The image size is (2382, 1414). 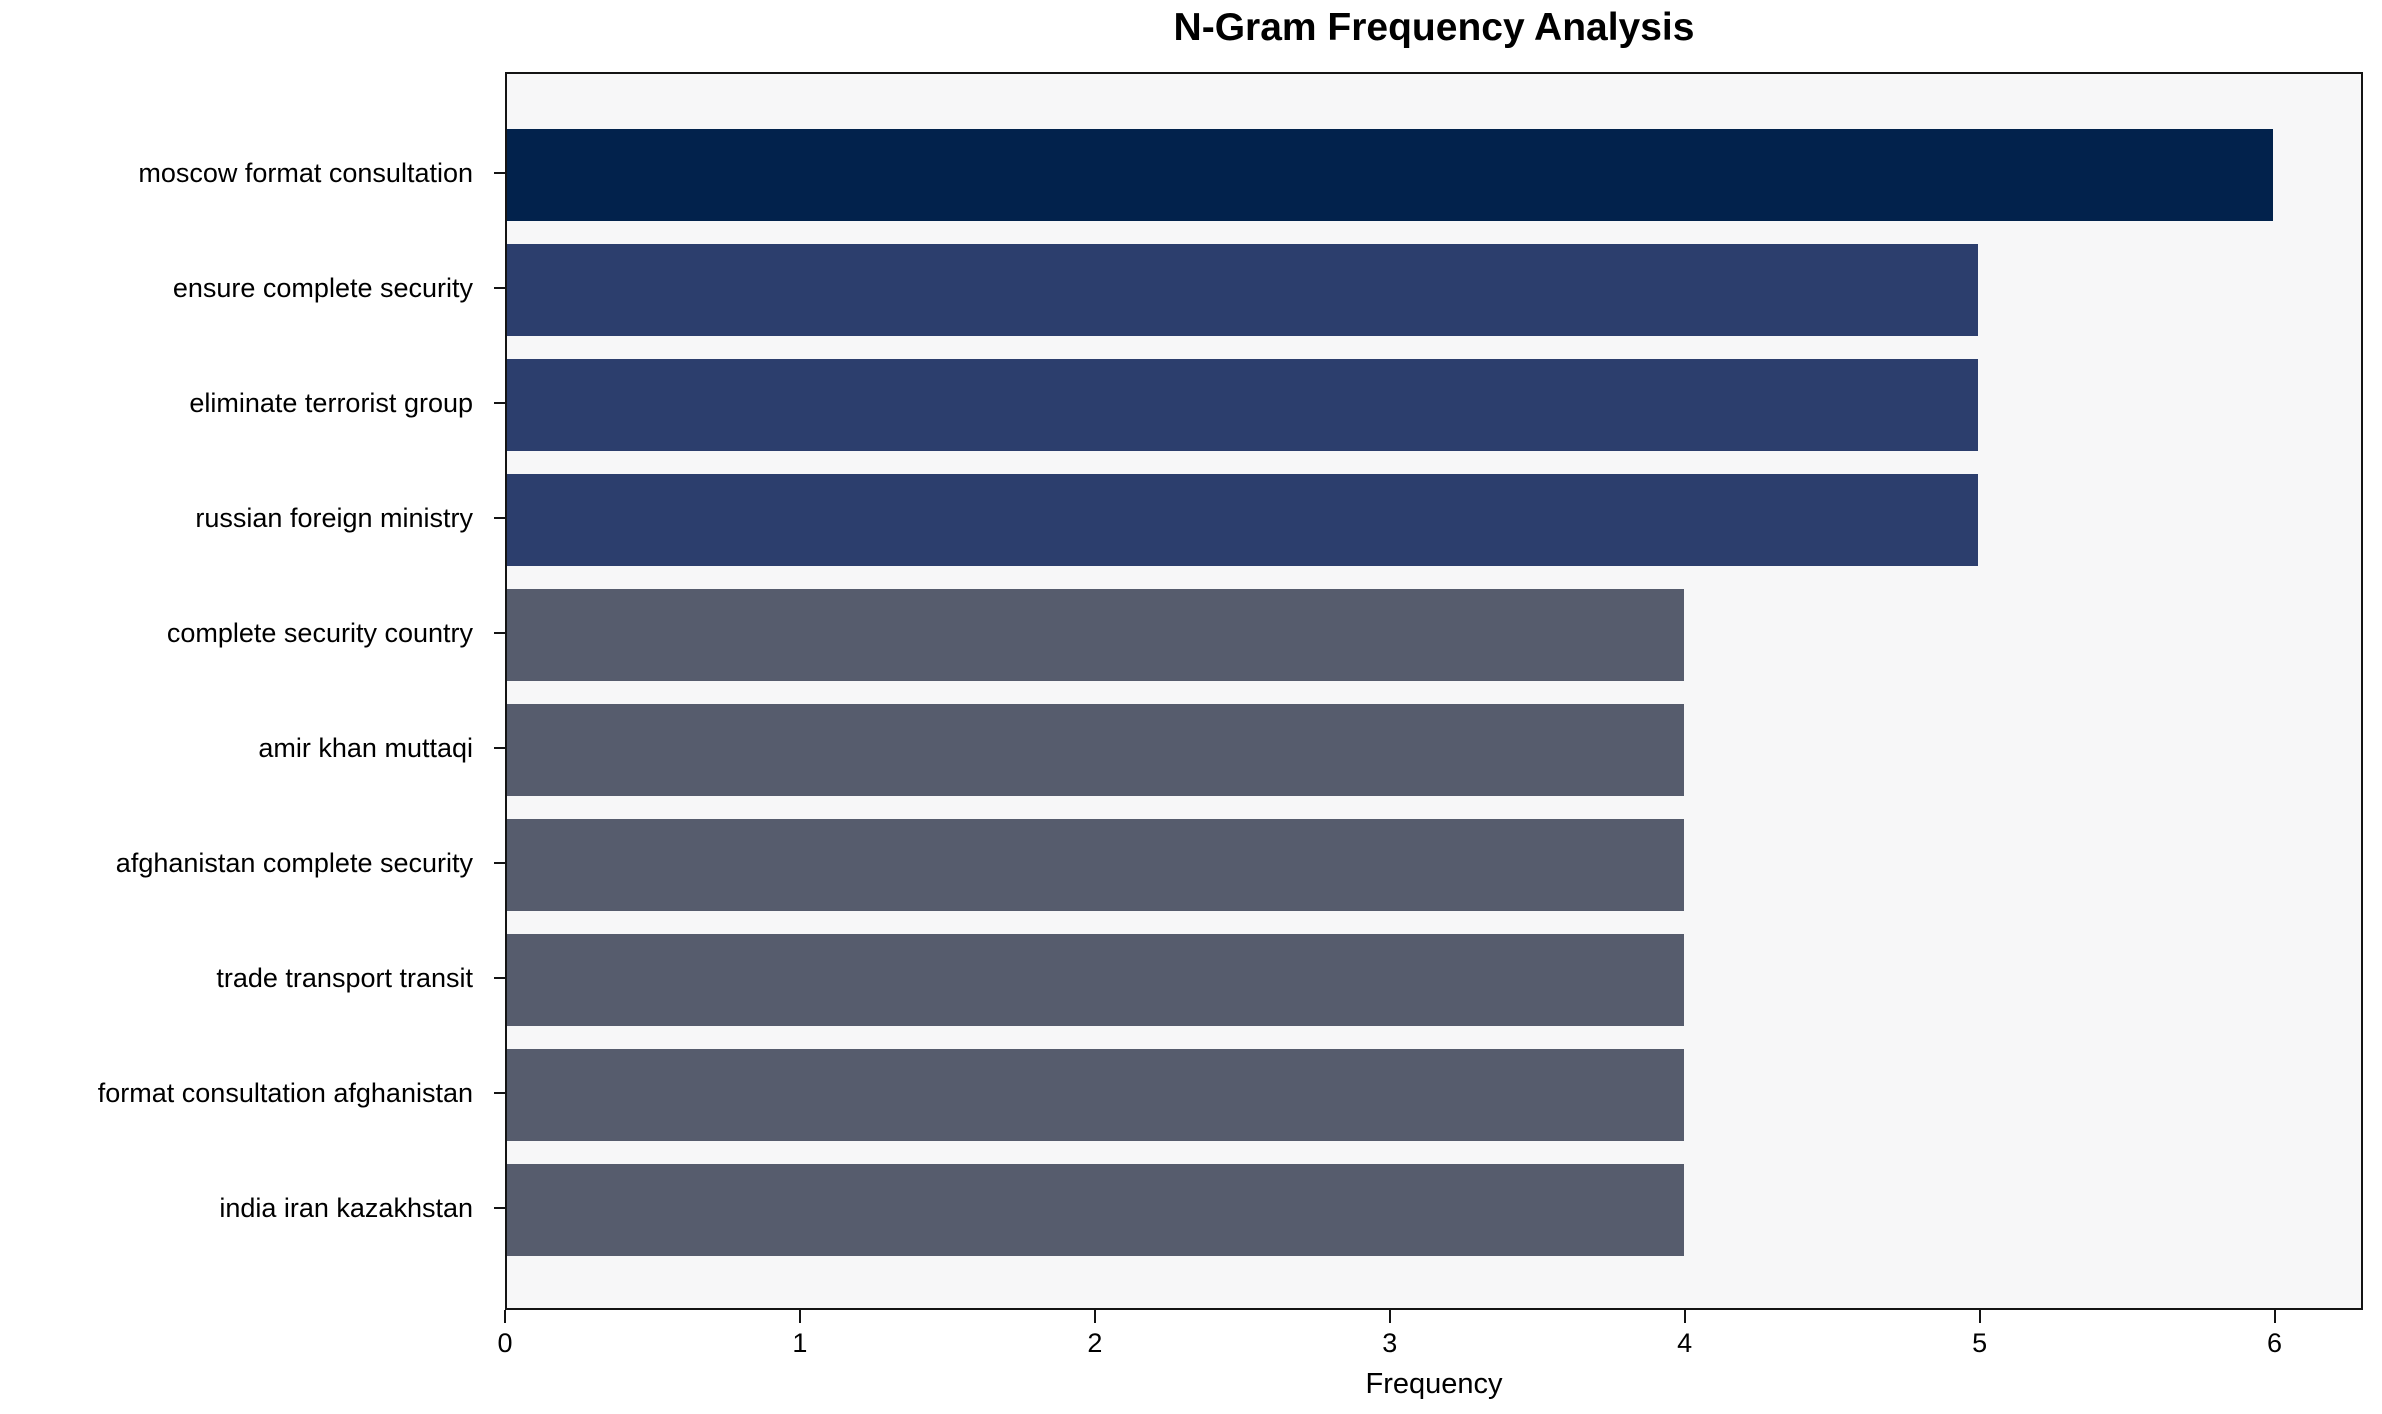 What do you see at coordinates (1096, 635) in the screenshot?
I see `bar-complete-security-country` at bounding box center [1096, 635].